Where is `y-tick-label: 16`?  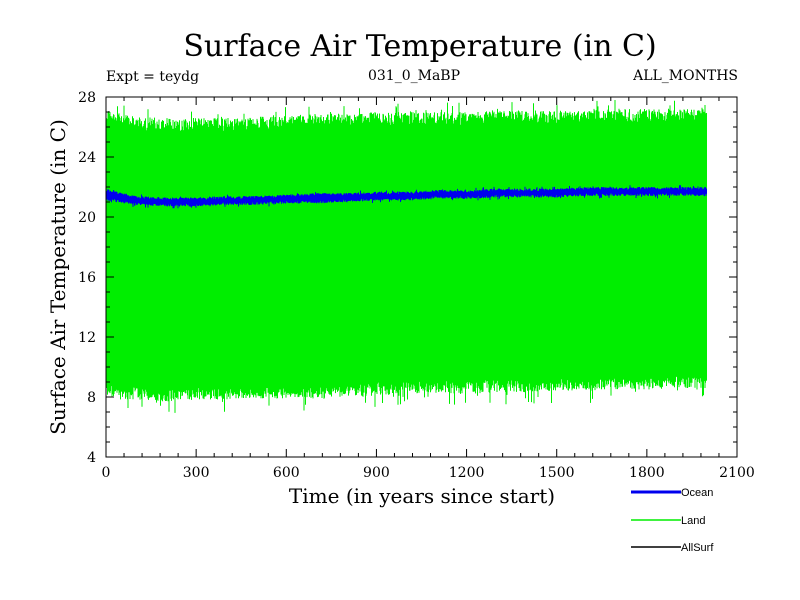
y-tick-label: 16 is located at coordinates (87, 278).